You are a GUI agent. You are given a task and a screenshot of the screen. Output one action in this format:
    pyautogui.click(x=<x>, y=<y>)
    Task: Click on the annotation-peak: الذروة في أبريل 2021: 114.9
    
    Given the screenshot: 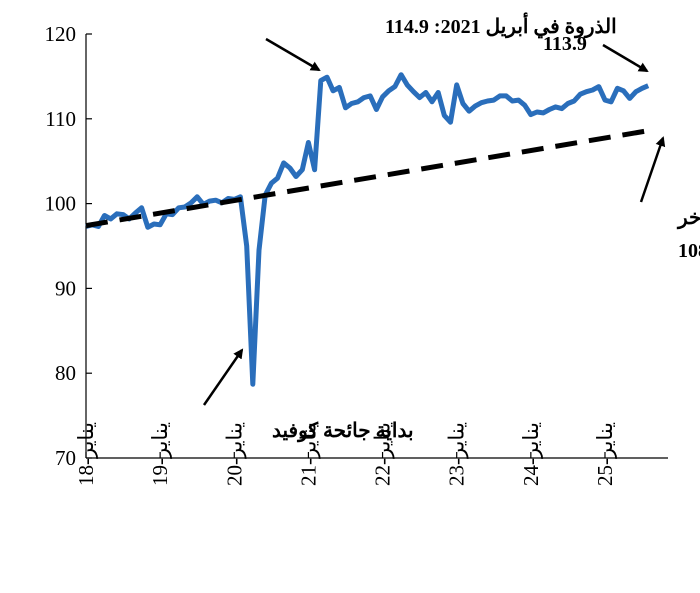 What is the action you would take?
    pyautogui.click(x=501, y=25)
    